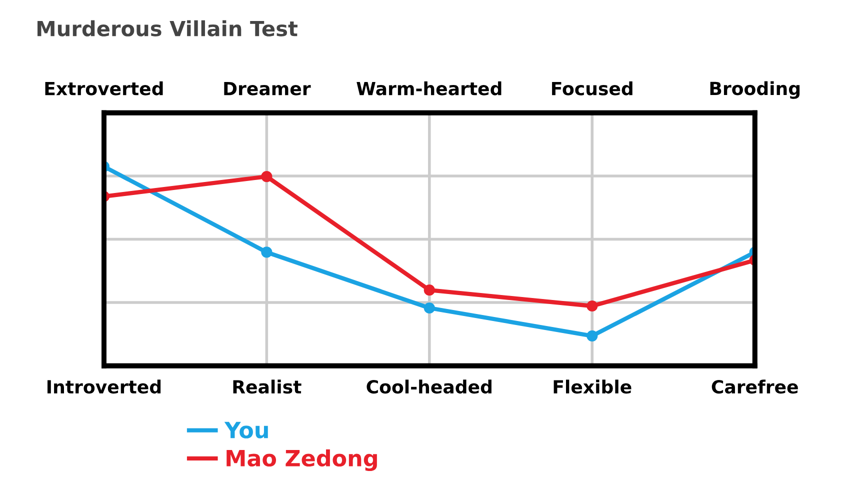 This screenshot has width=852, height=499. I want to click on text: Brooding, so click(755, 90).